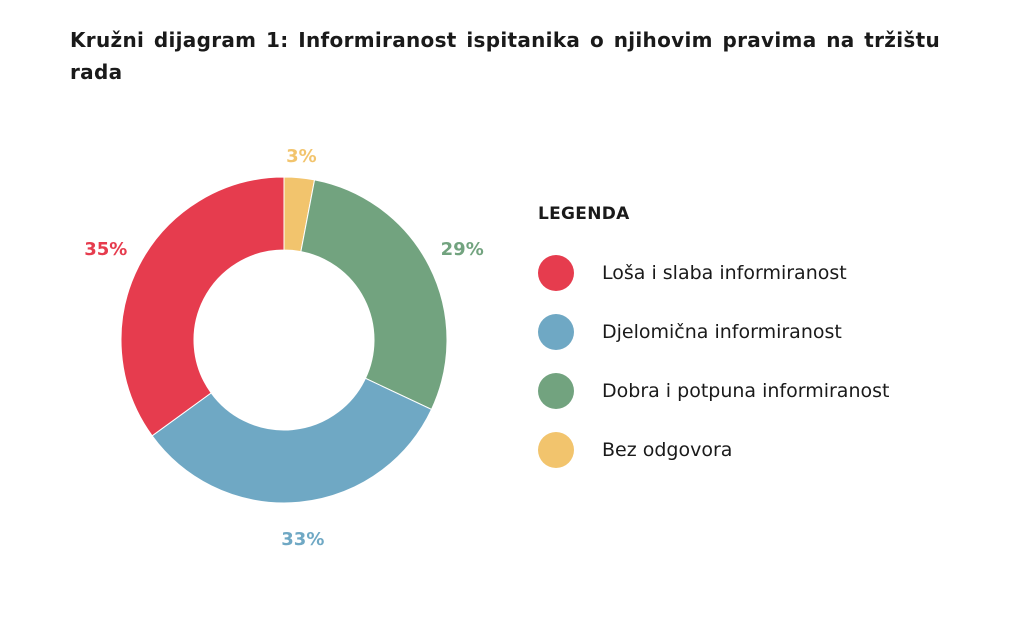 Image resolution: width=1024 pixels, height=623 pixels. Describe the element at coordinates (724, 273) in the screenshot. I see `legend-label: Loša i slaba informiranost` at that location.